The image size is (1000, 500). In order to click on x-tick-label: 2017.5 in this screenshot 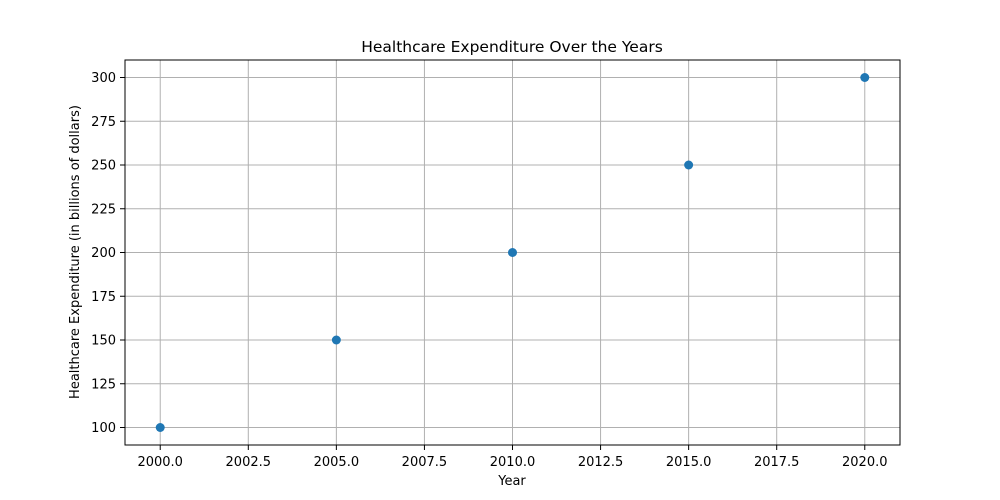, I will do `click(777, 462)`.